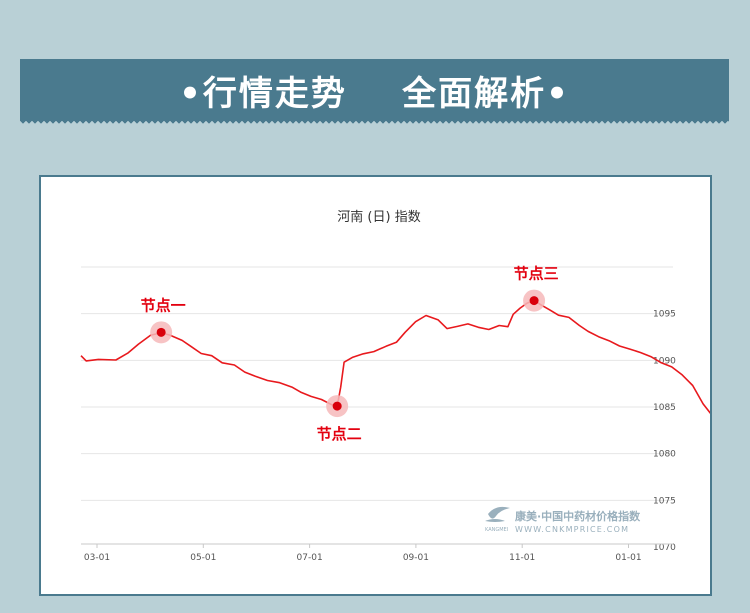 This screenshot has height=613, width=750. I want to click on x-tick-label: 09-01, so click(416, 558).